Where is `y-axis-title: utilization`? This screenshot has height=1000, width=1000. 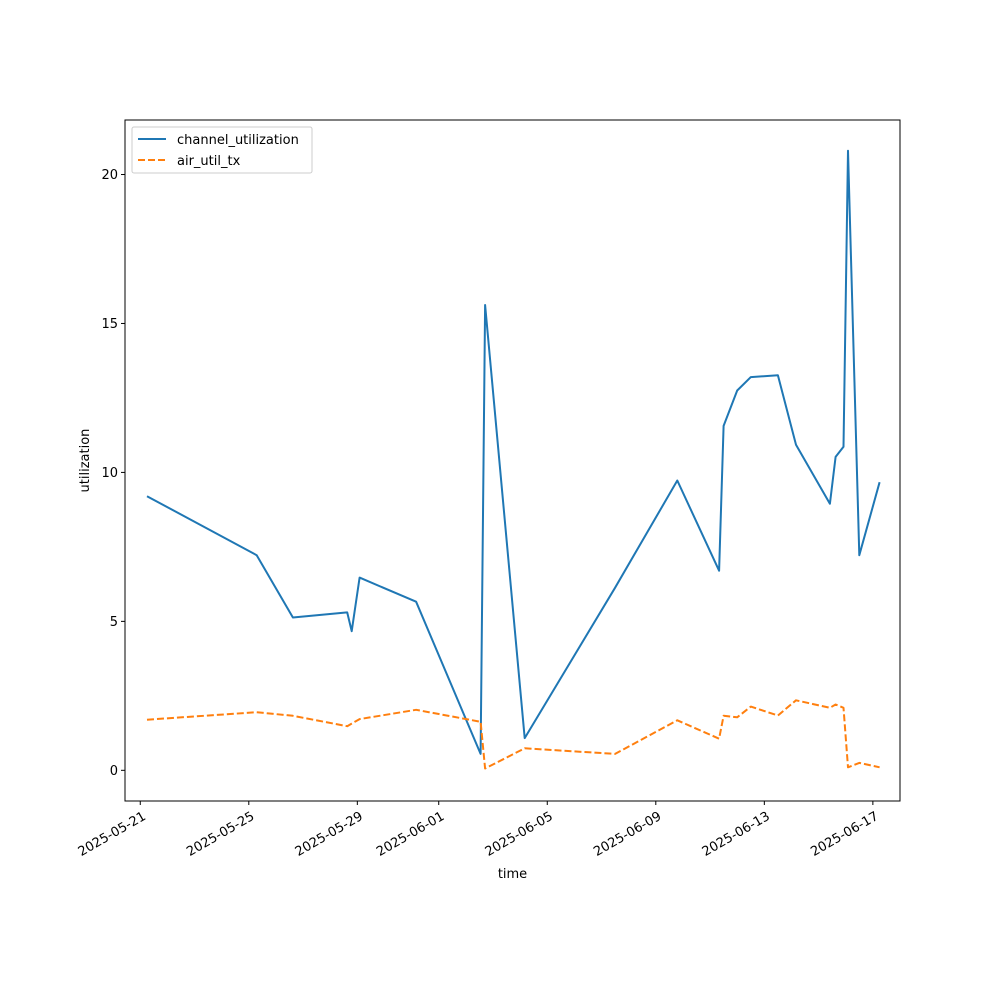 y-axis-title: utilization is located at coordinates (85, 461).